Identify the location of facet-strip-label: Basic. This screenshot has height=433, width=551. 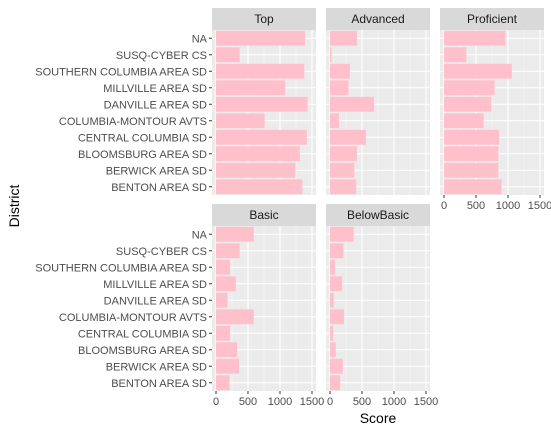
(263, 215).